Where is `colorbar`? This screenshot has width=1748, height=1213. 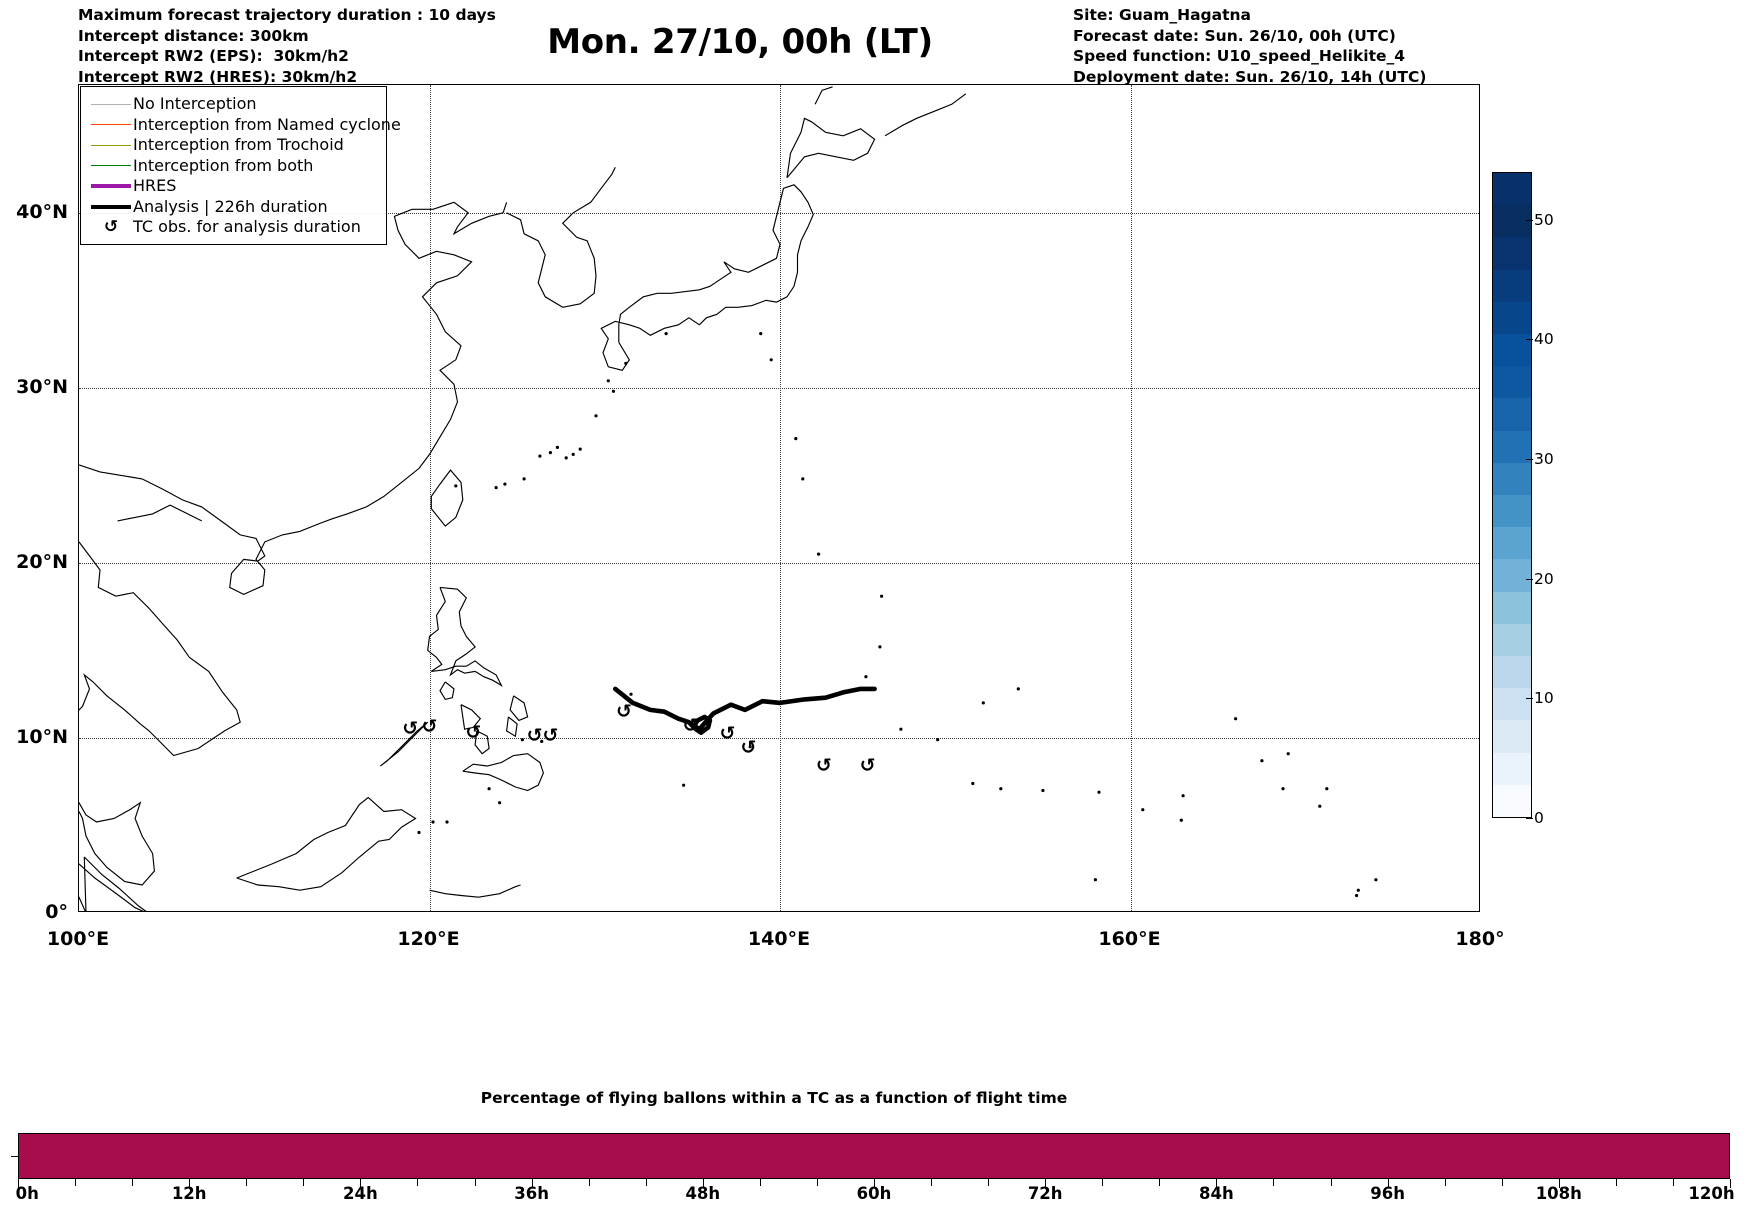 colorbar is located at coordinates (1512, 495).